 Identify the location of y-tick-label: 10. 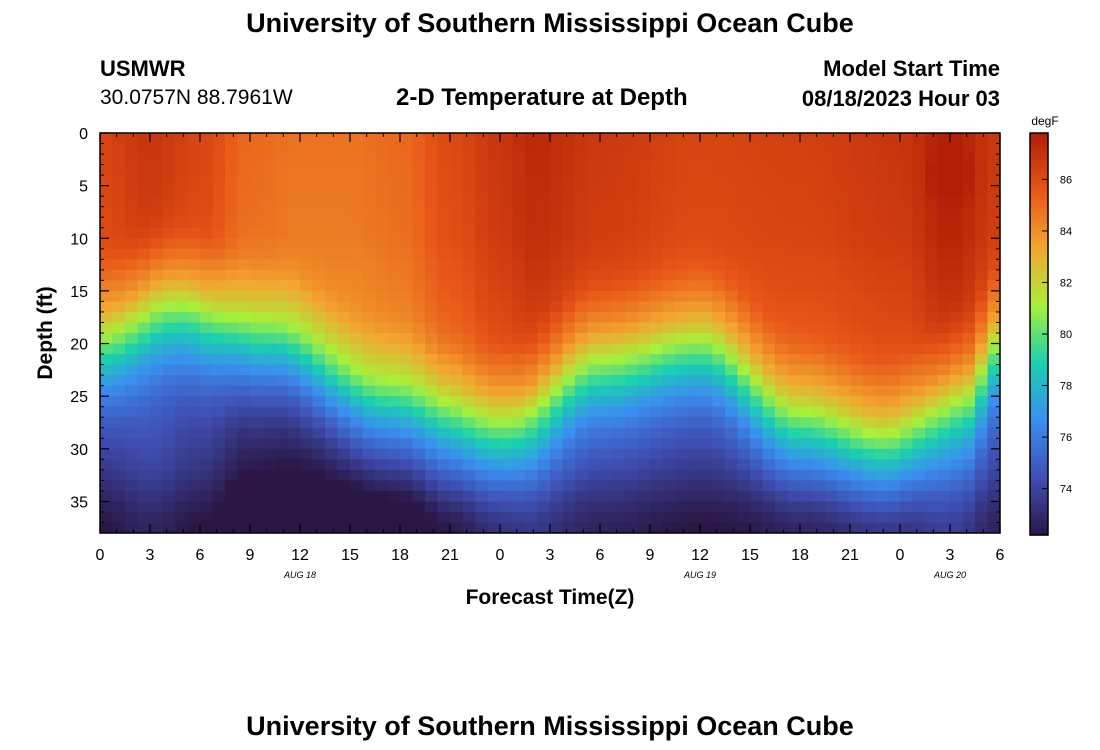
(79, 239).